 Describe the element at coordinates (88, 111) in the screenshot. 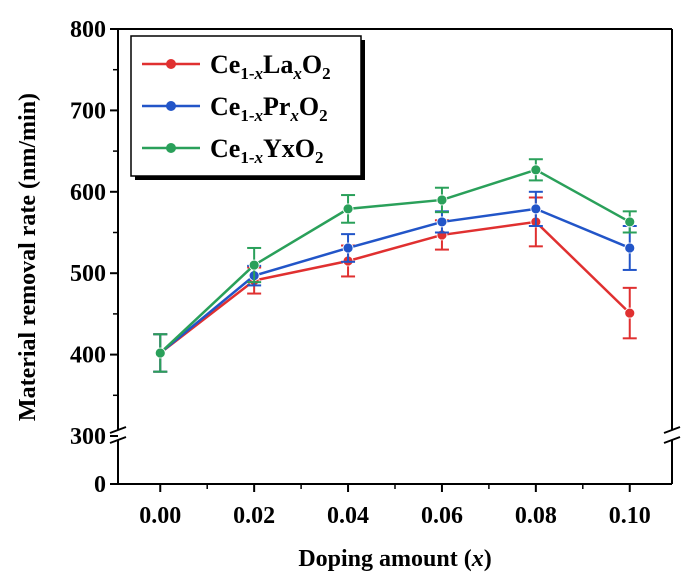

I see `y-tick-label: 700` at that location.